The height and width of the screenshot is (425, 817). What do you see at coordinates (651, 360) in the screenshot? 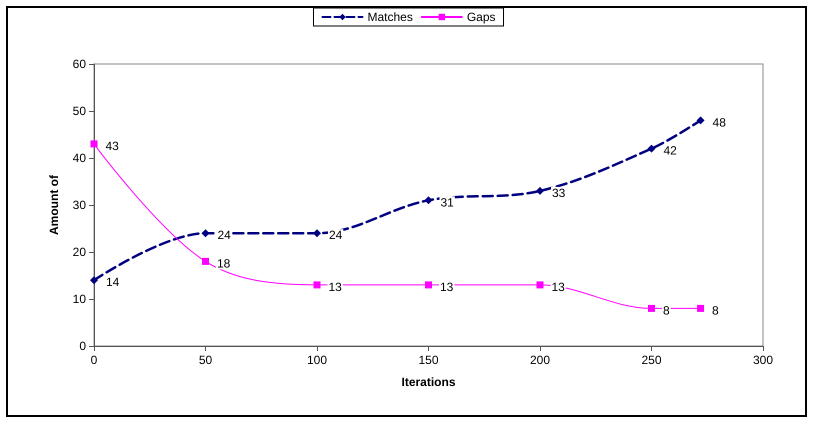
I see `x-tick-label: 250` at bounding box center [651, 360].